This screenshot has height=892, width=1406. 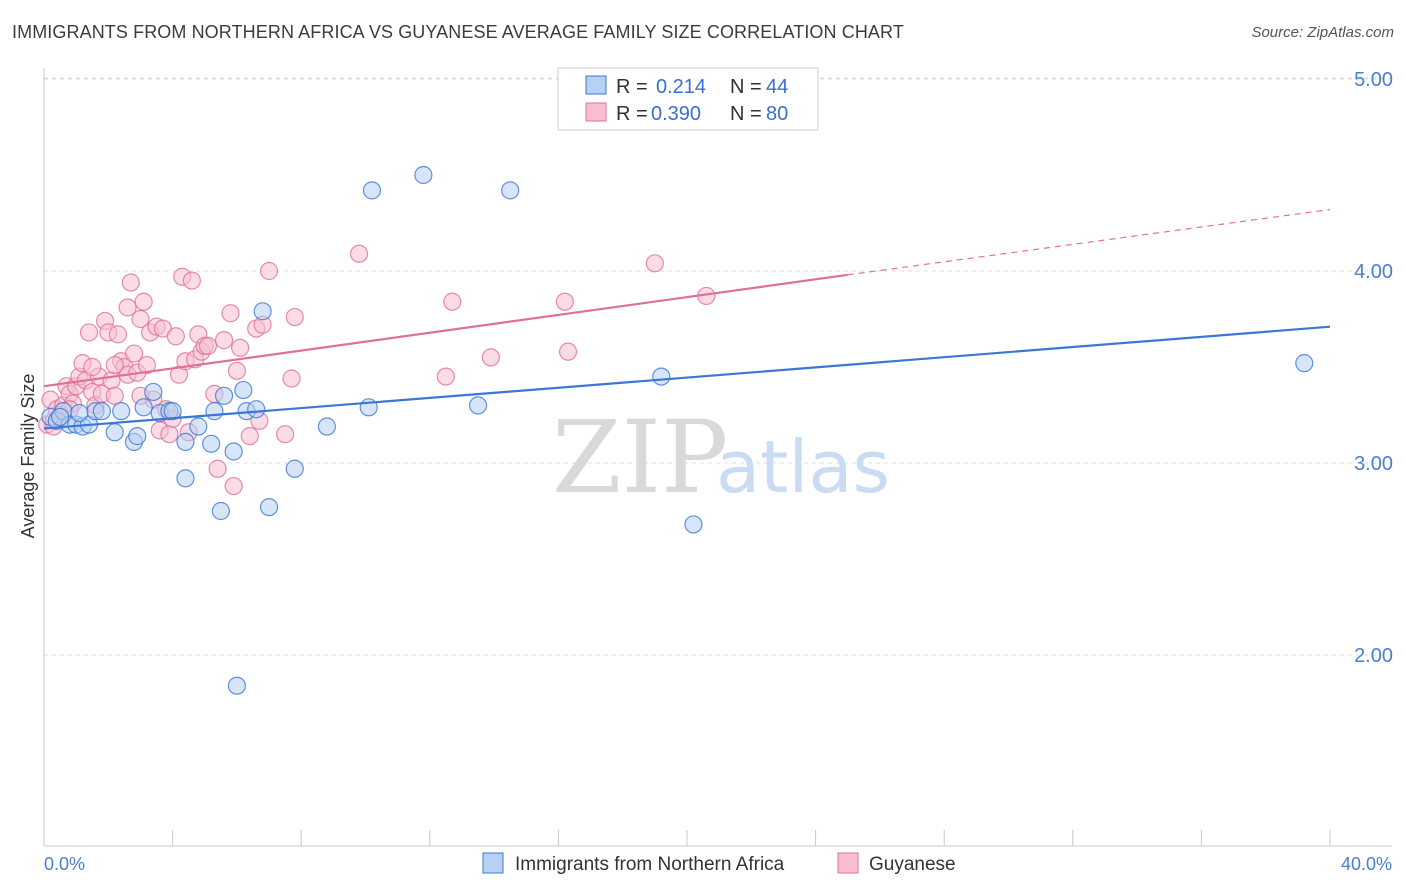 What do you see at coordinates (681, 87) in the screenshot?
I see `legend-r-value-1: 0.214` at bounding box center [681, 87].